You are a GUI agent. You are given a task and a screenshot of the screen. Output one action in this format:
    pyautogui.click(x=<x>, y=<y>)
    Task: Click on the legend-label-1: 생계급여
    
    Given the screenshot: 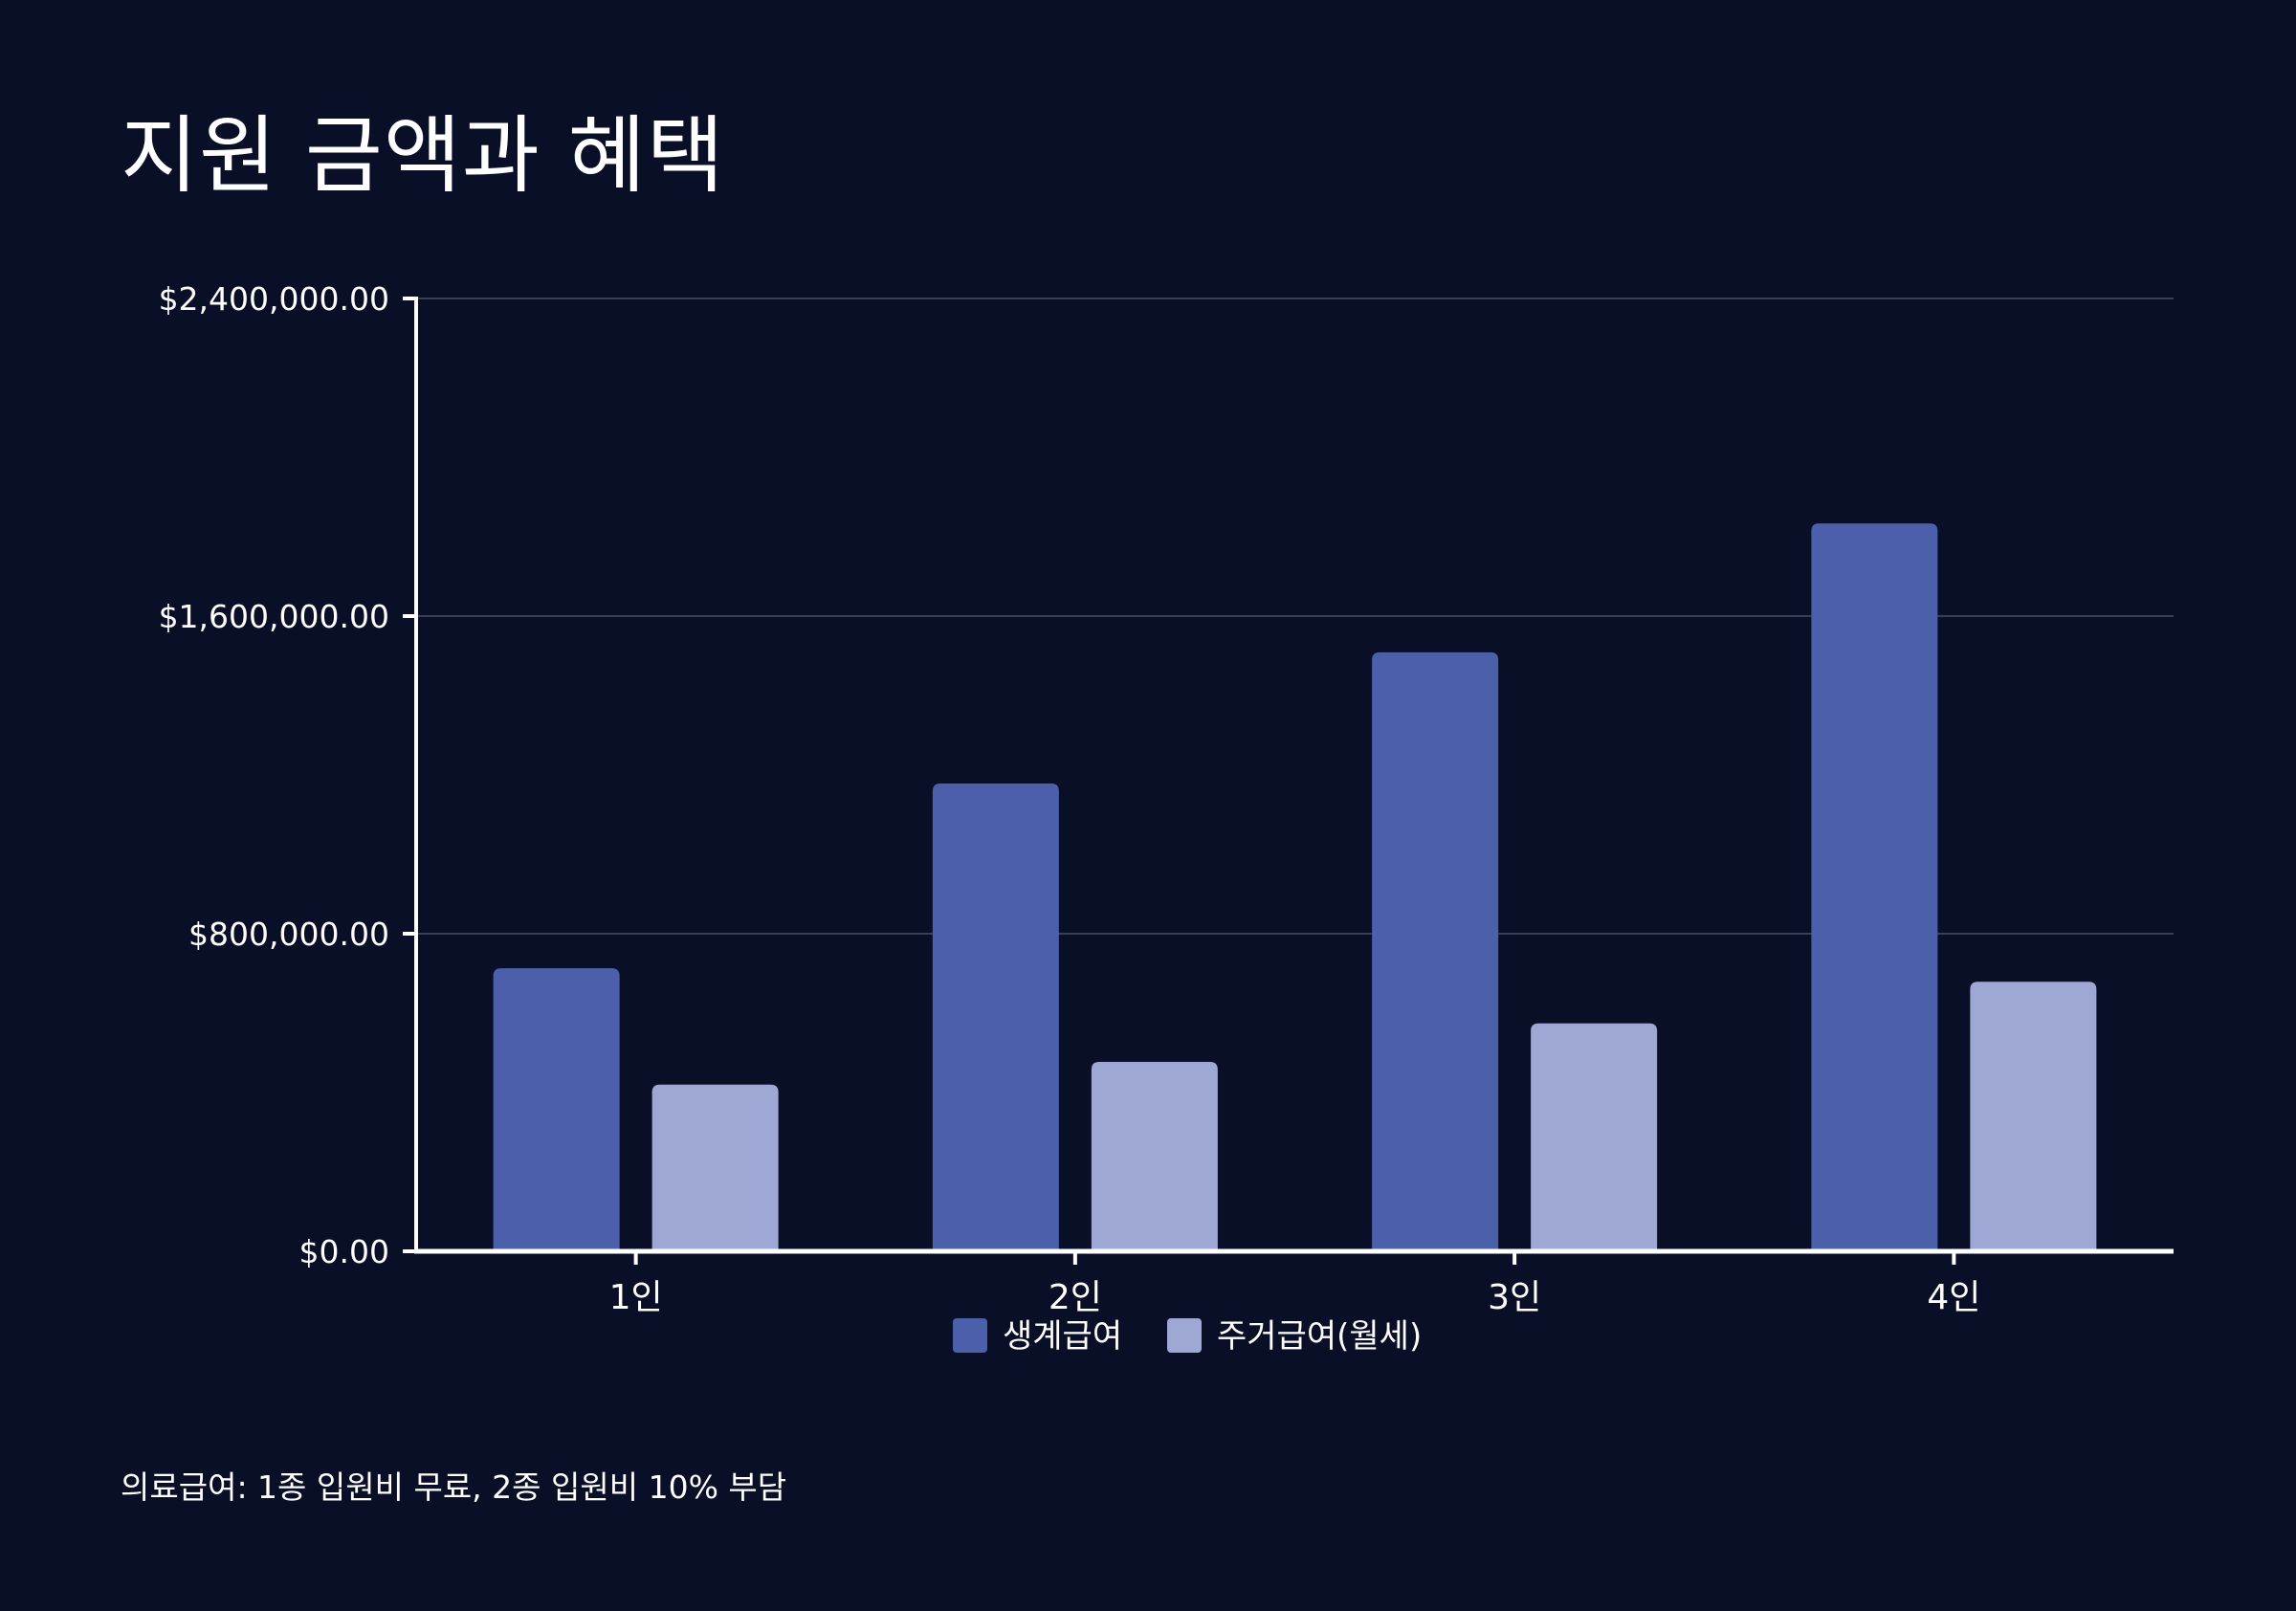 What is the action you would take?
    pyautogui.click(x=1062, y=1336)
    